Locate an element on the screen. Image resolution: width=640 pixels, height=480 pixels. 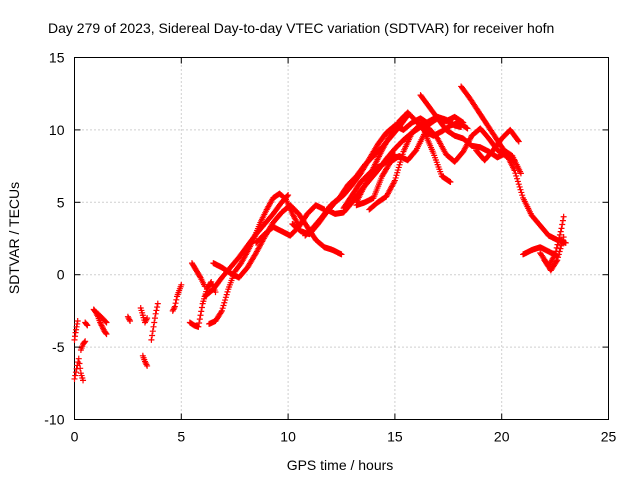
x-tick-label: 25 is located at coordinates (609, 437).